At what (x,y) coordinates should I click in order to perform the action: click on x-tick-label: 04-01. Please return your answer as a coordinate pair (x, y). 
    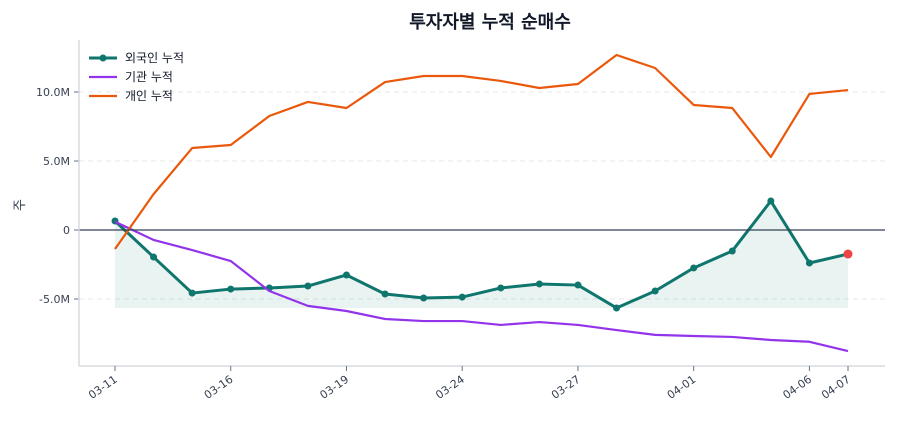
    Looking at the image, I should click on (682, 387).